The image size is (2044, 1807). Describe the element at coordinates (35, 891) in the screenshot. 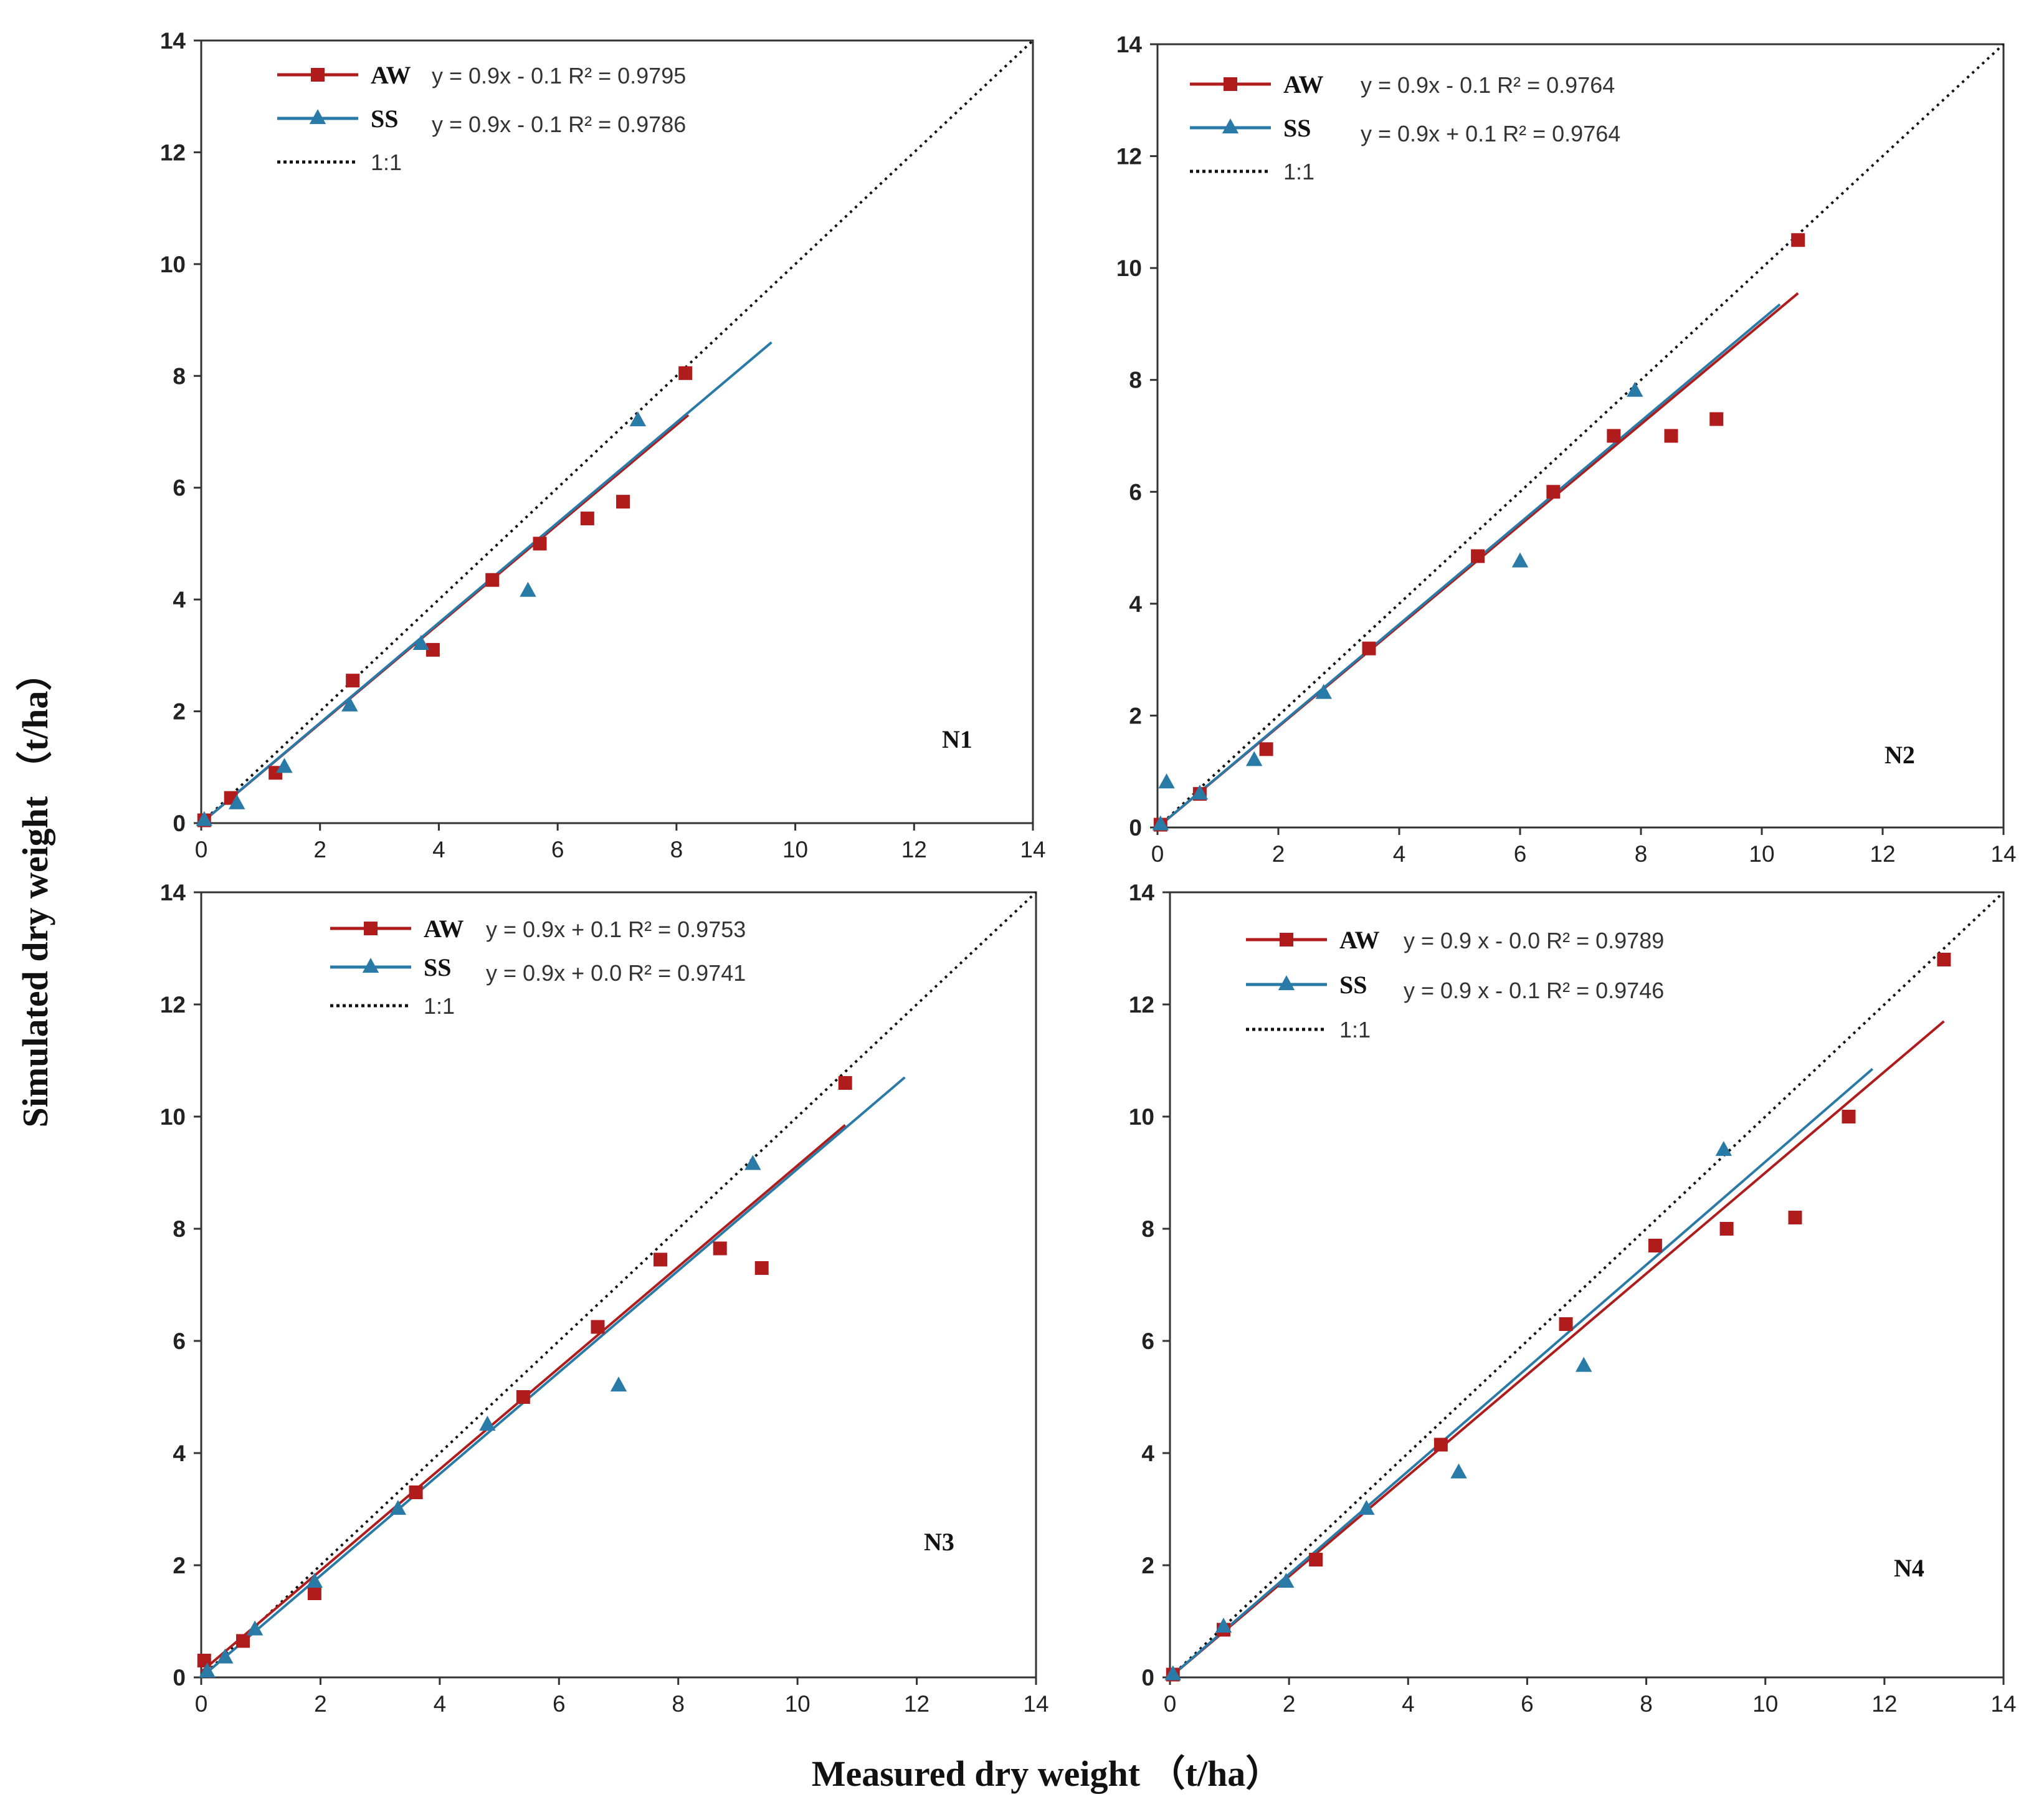

I see `y-axis-title: Simulated dry weight （t/ha）` at that location.